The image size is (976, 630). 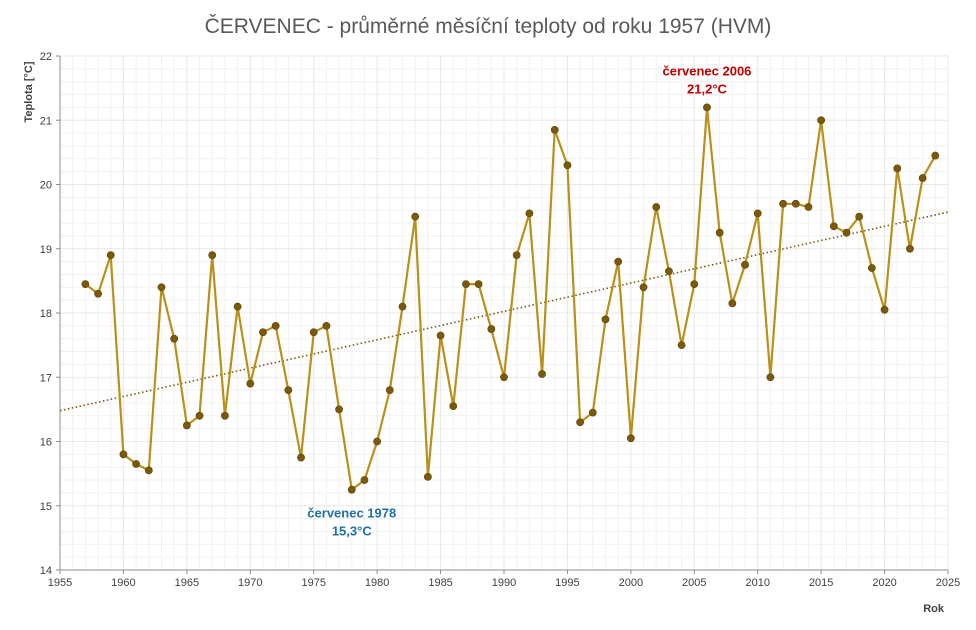 I want to click on x-tick-label: 2010, so click(x=757, y=583).